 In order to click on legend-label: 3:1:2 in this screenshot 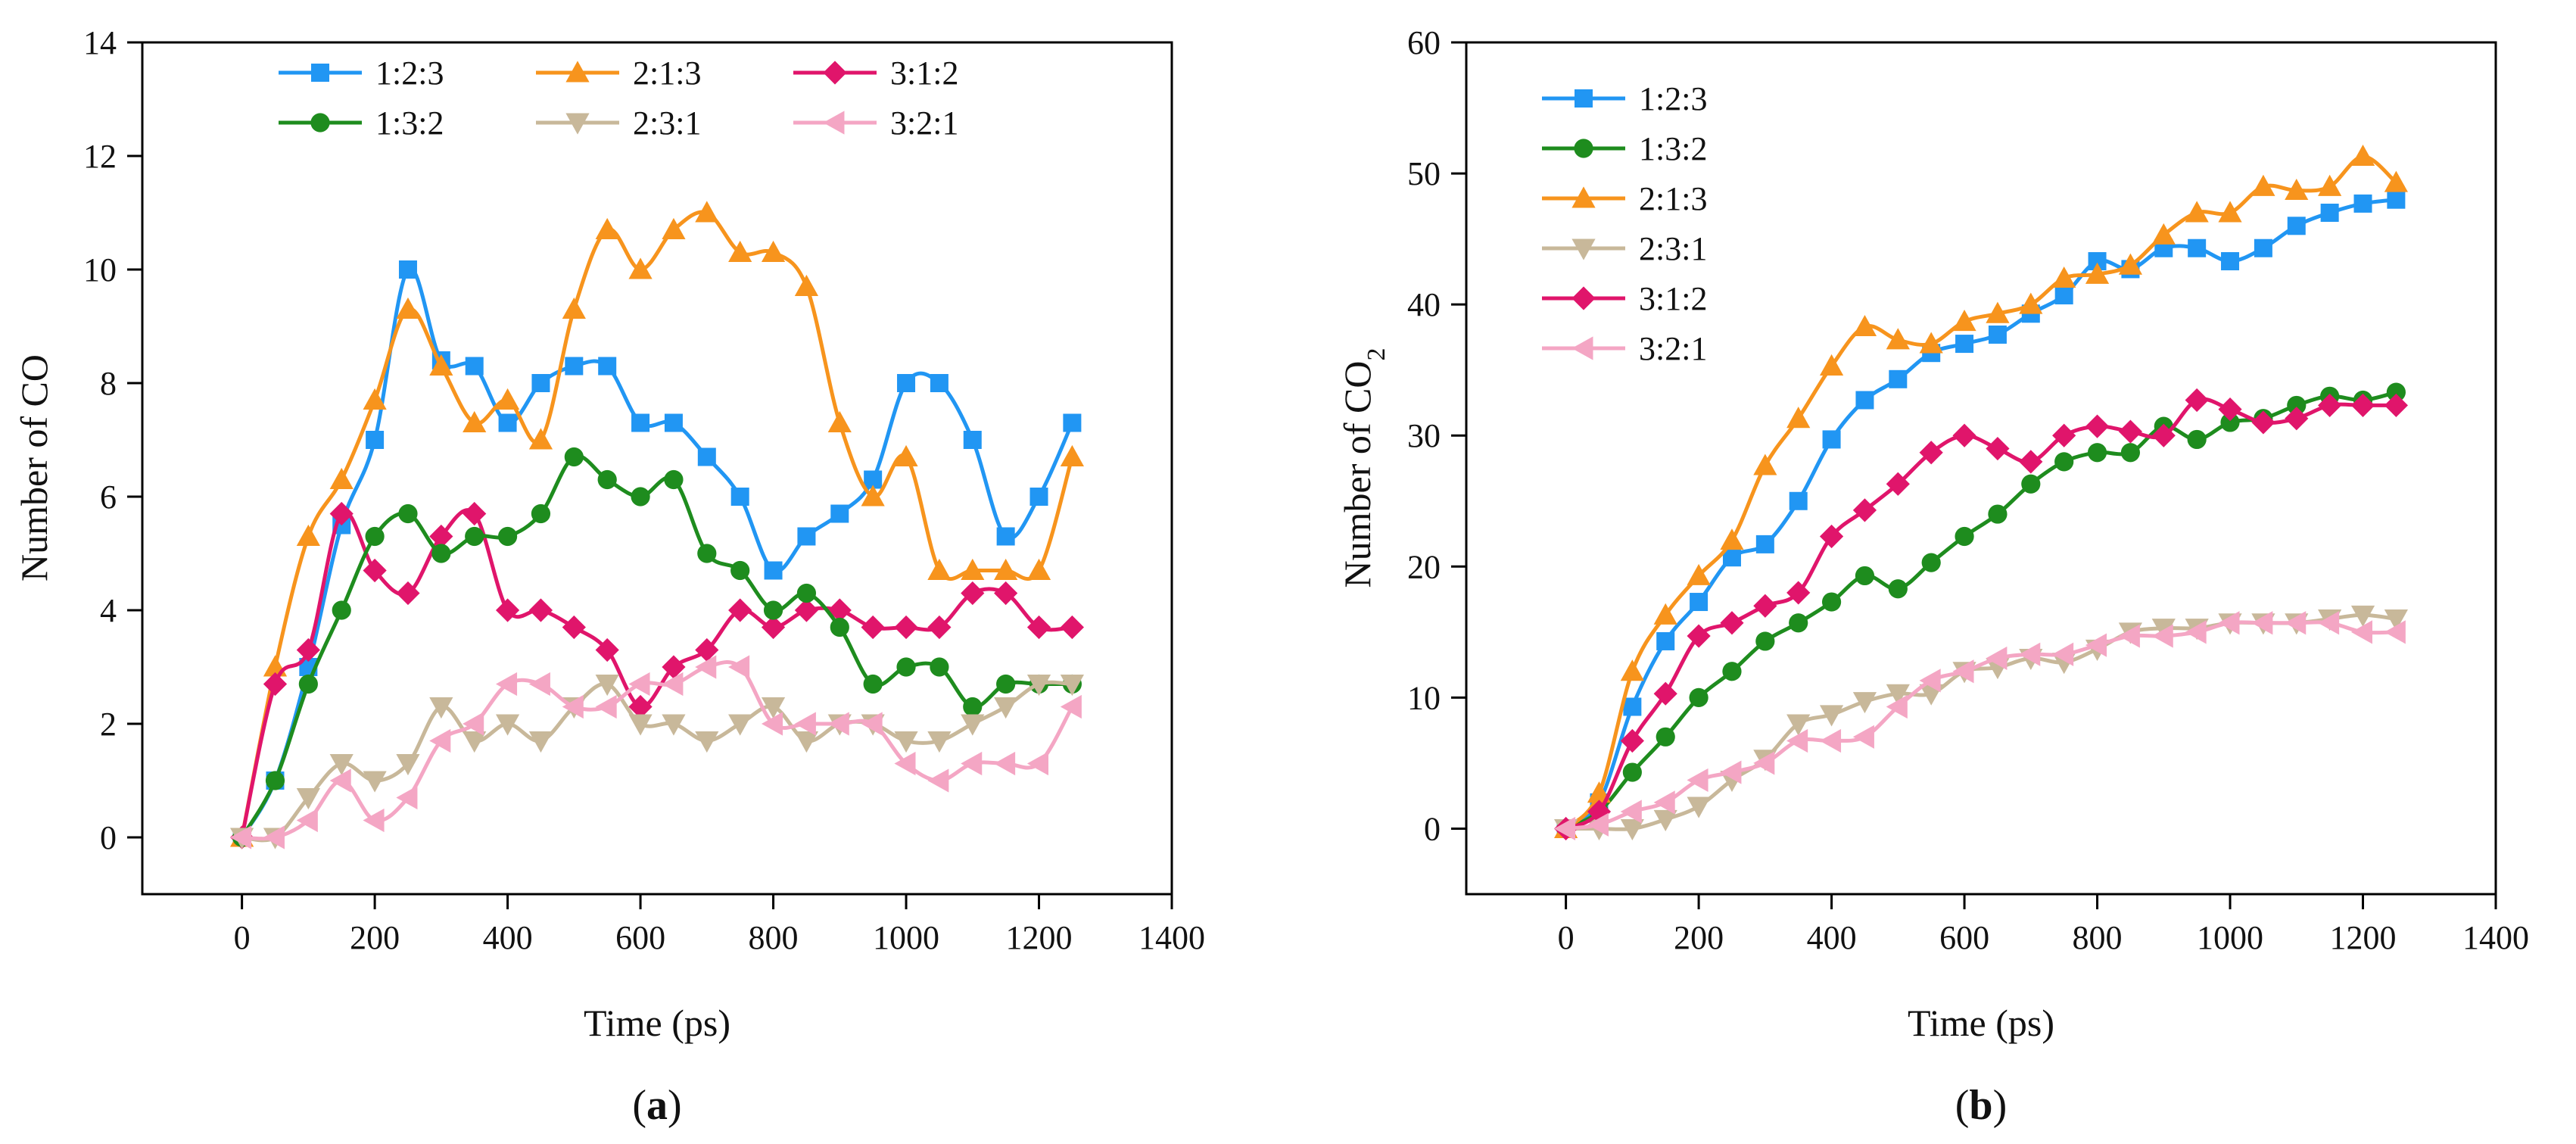, I will do `click(924, 73)`.